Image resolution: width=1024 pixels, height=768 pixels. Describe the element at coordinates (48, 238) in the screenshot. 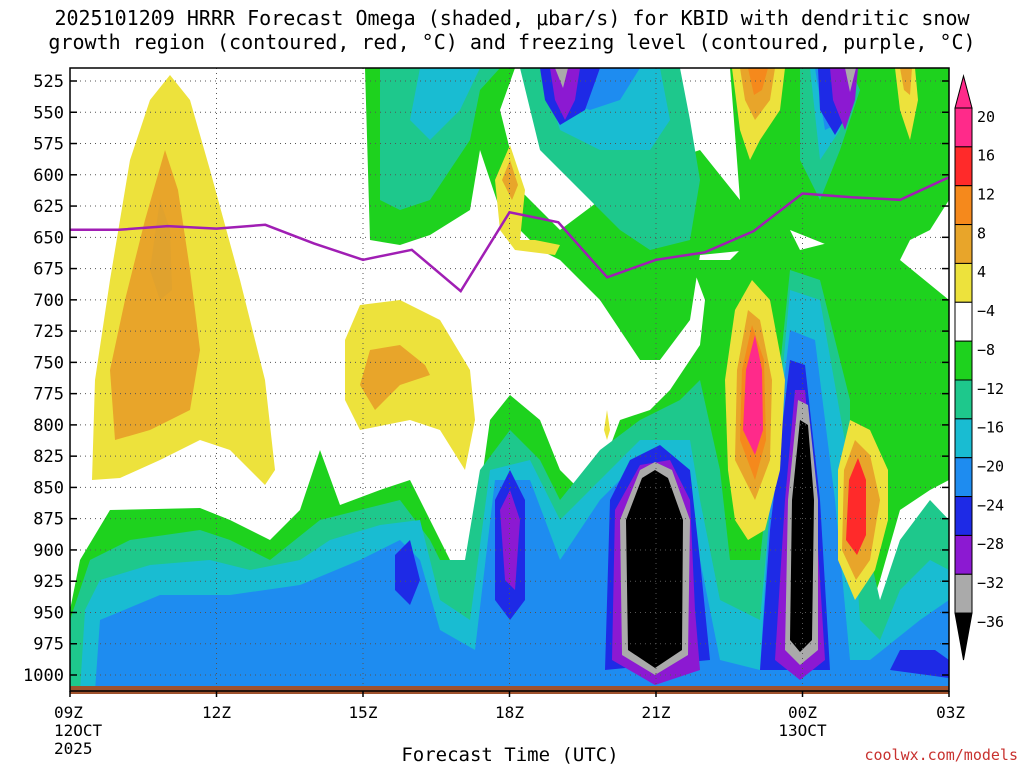

I see `y-tick-label: 650` at that location.